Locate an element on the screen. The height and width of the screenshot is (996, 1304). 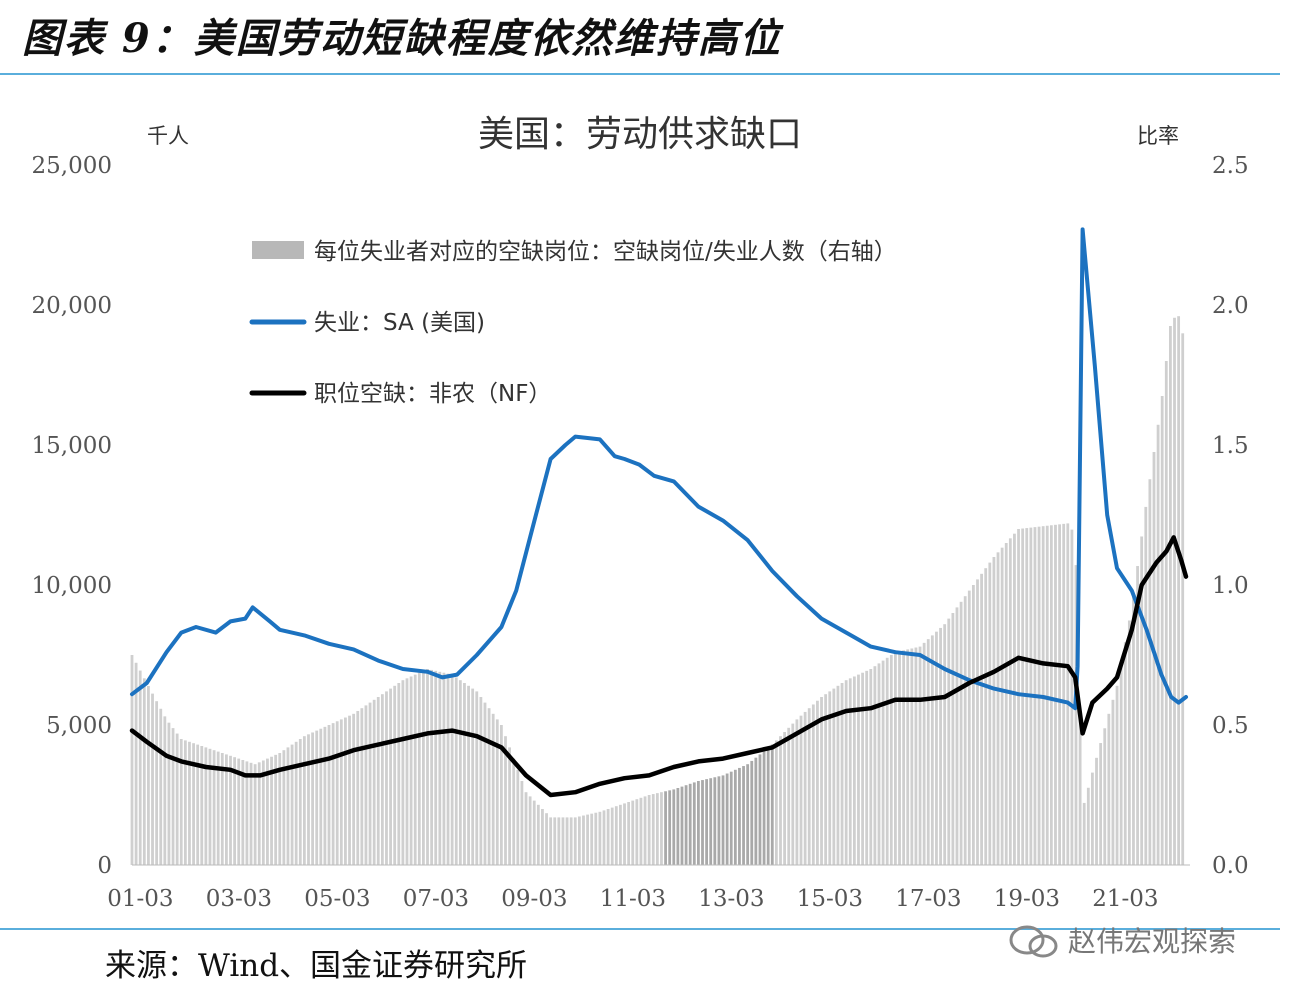
left-tick-label: 5,000 is located at coordinates (79, 726).